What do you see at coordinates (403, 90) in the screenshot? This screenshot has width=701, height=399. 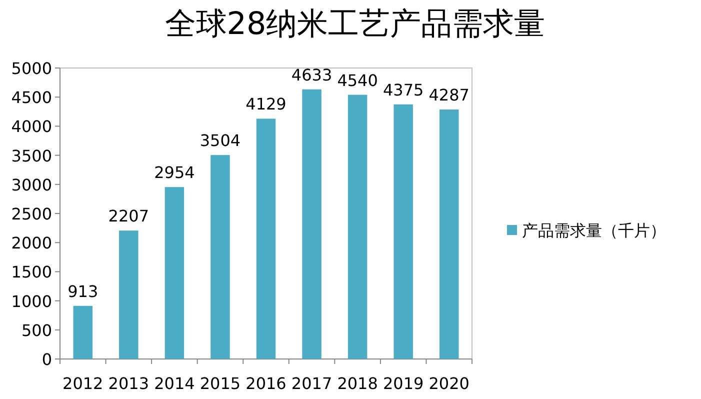 I see `data-label: 4375` at bounding box center [403, 90].